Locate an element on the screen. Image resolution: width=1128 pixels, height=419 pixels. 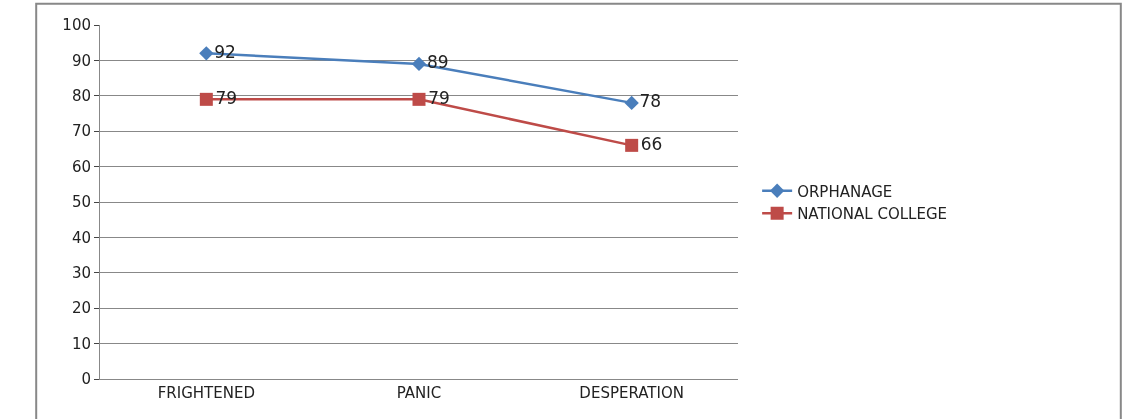
y-tick-label: 30 is located at coordinates (81, 273).